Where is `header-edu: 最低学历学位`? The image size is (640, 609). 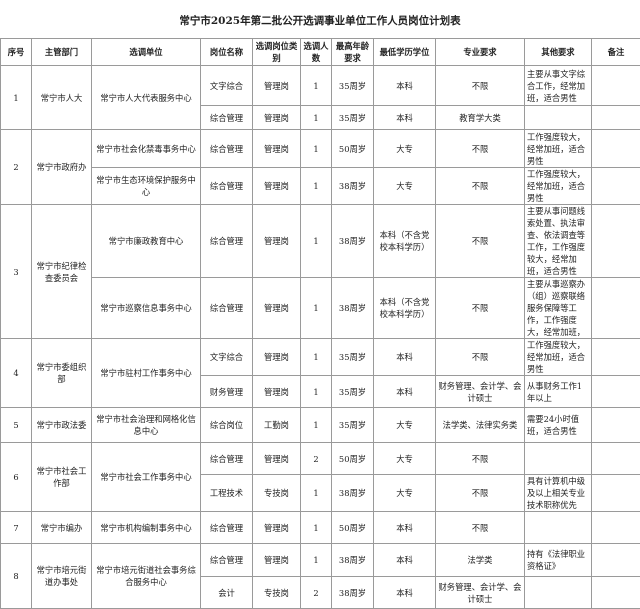
header-edu: 最低学历学位 is located at coordinates (405, 52).